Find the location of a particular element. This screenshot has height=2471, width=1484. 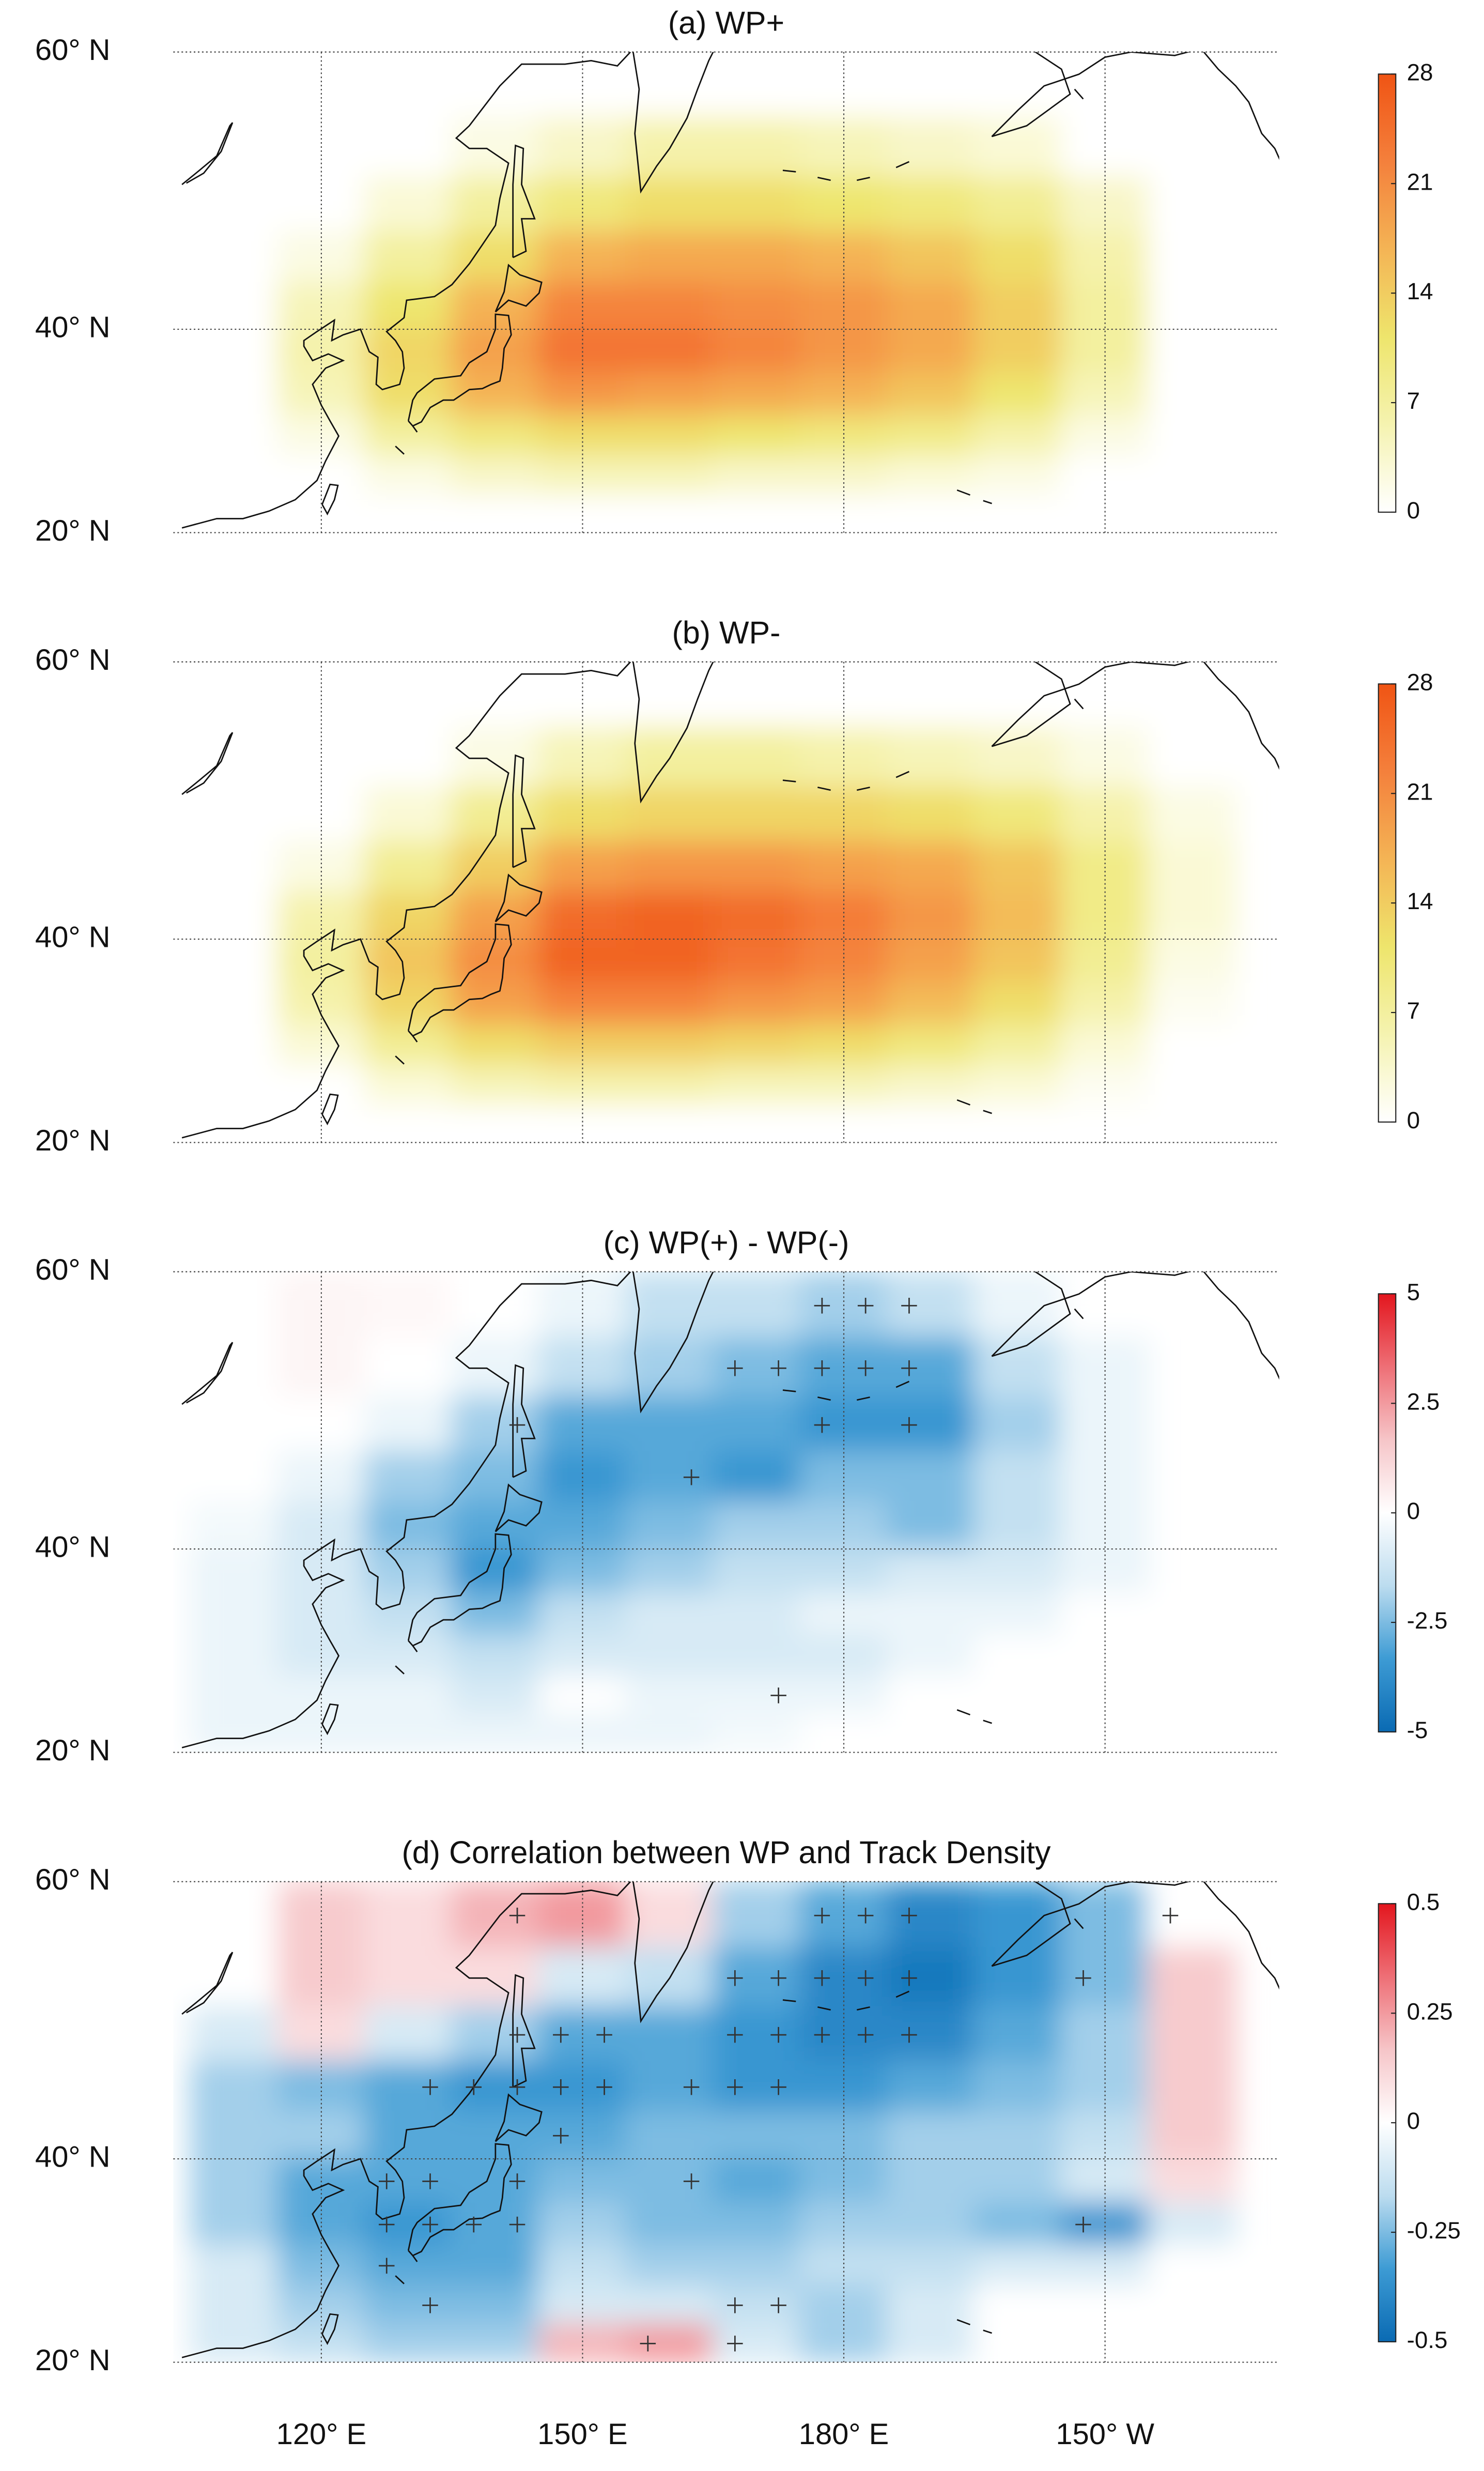

colorbar-tick-label: 2.5 is located at coordinates (1423, 1401).